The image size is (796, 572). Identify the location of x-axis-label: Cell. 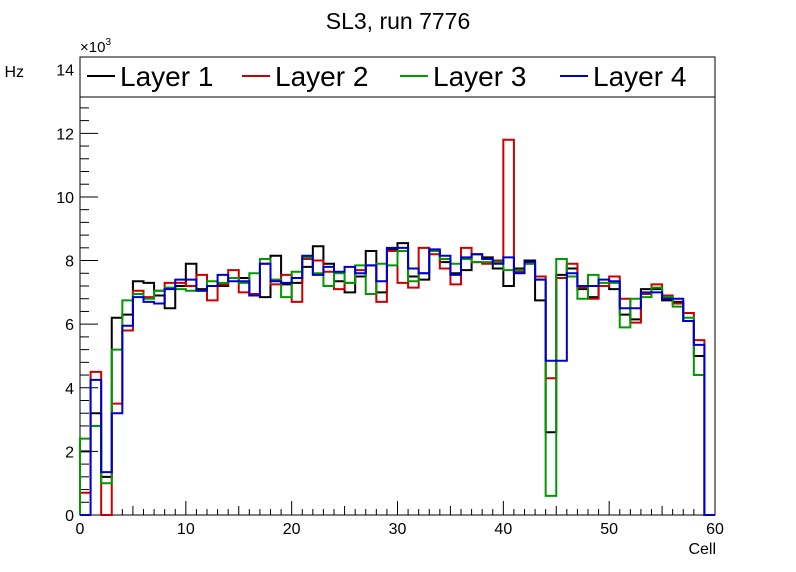
(702, 549).